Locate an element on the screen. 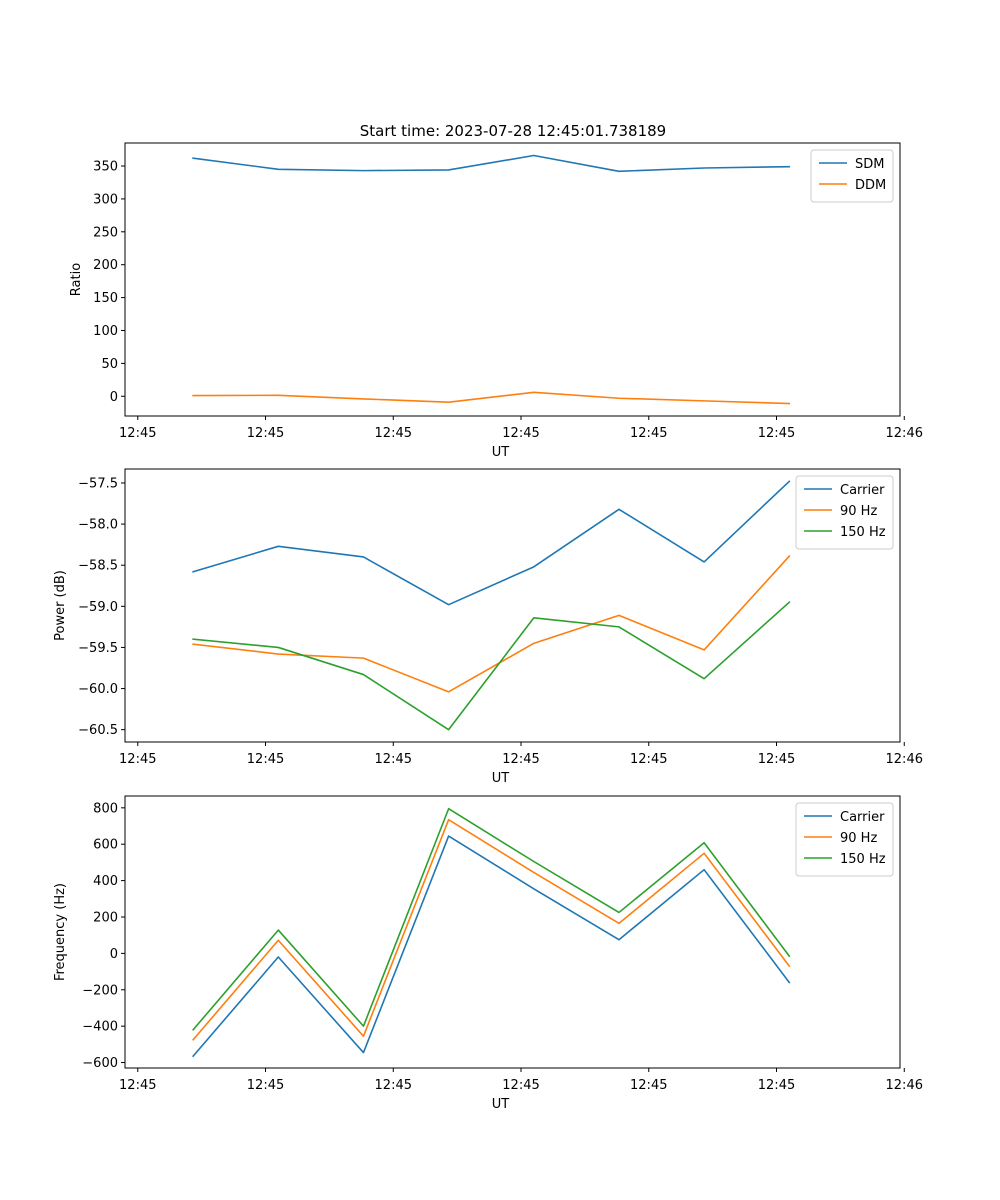 The height and width of the screenshot is (1200, 1000). y-tick-label: −58.5 is located at coordinates (98, 566).